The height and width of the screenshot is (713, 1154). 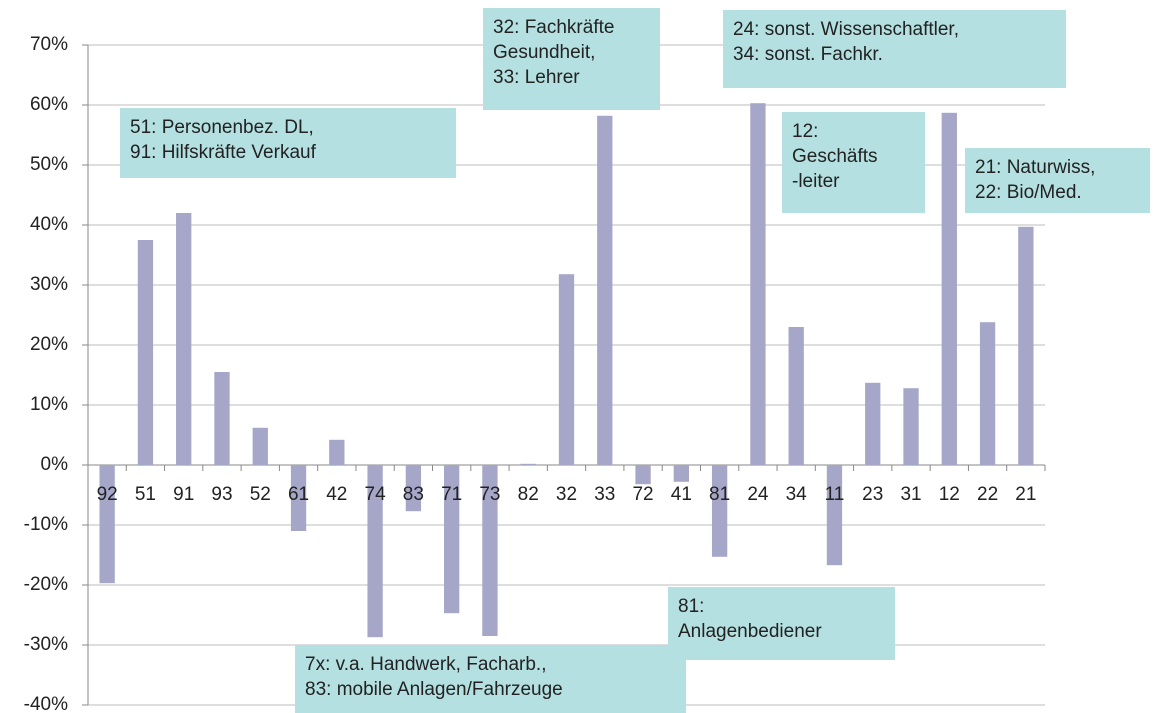 I want to click on annotation-text: 91: Hilfskräfte Verkauf, so click(x=223, y=152).